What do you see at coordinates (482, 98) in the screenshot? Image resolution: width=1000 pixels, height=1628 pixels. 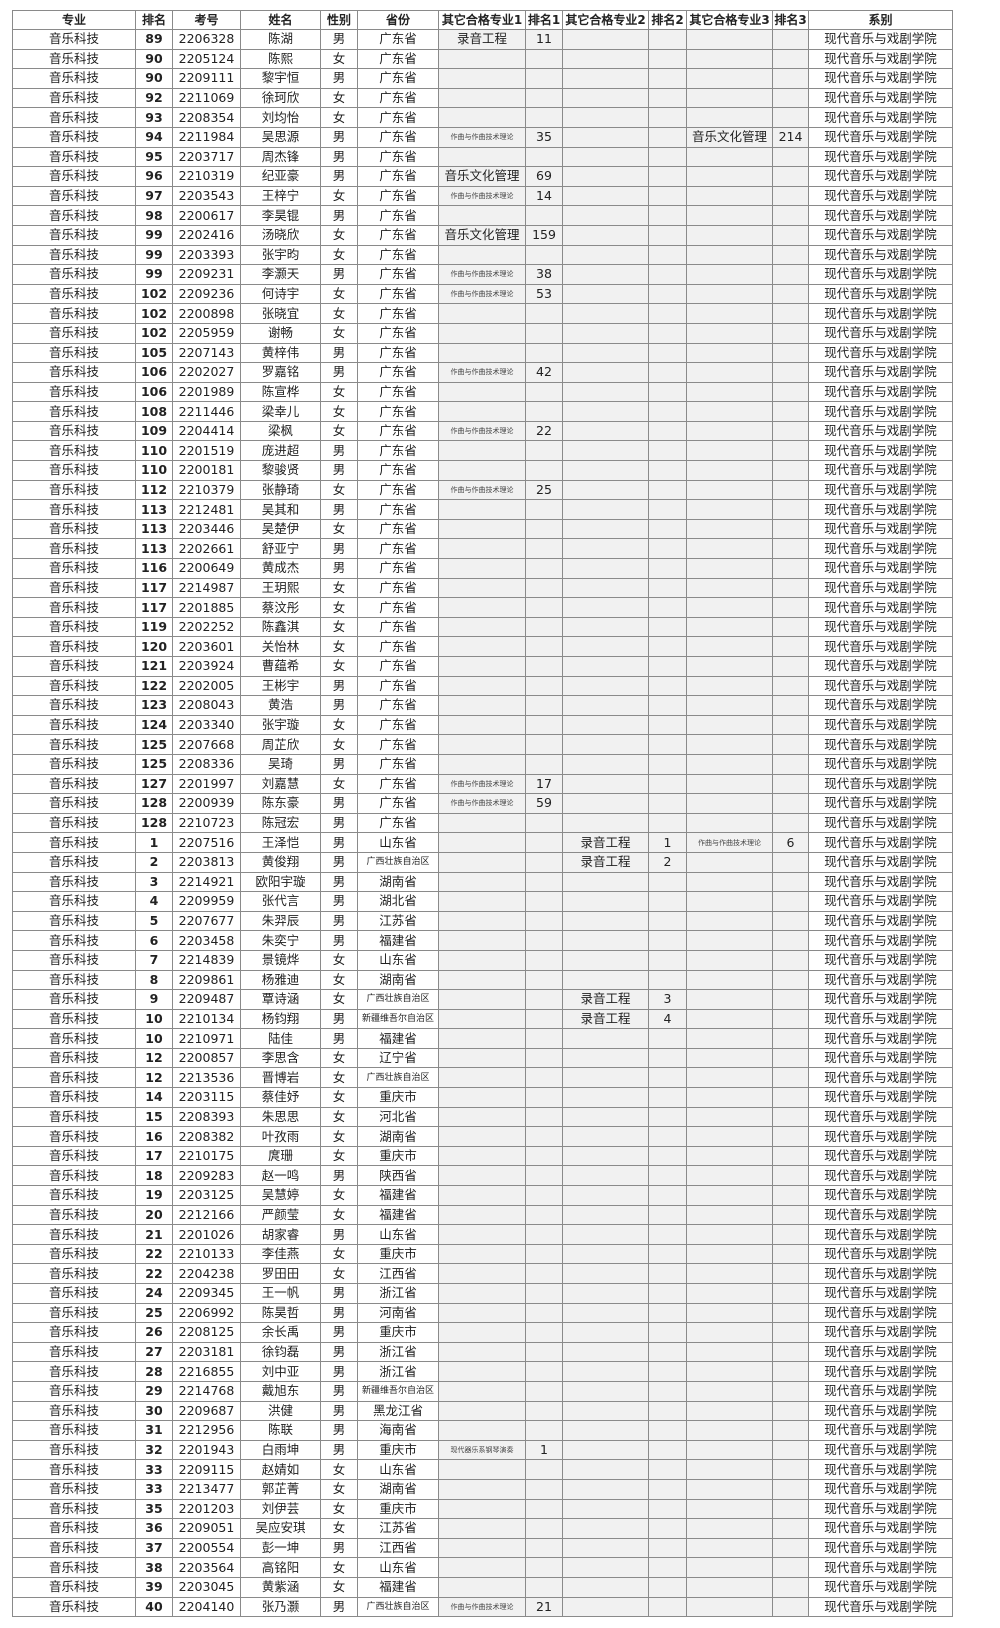 I see `table-row: 音乐科技 92 2211069 徐珂欣女广东省 现代音乐与戏剧学院` at bounding box center [482, 98].